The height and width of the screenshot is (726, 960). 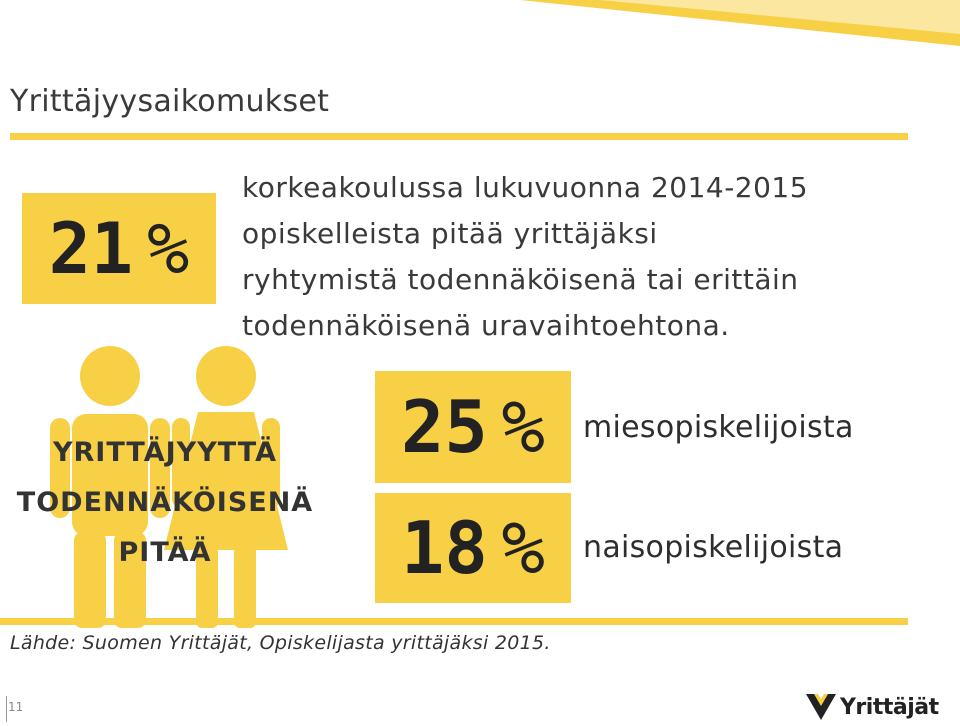 I want to click on description-line: korkeakoulussa lukuvuonna 2014-2015, so click(x=525, y=187).